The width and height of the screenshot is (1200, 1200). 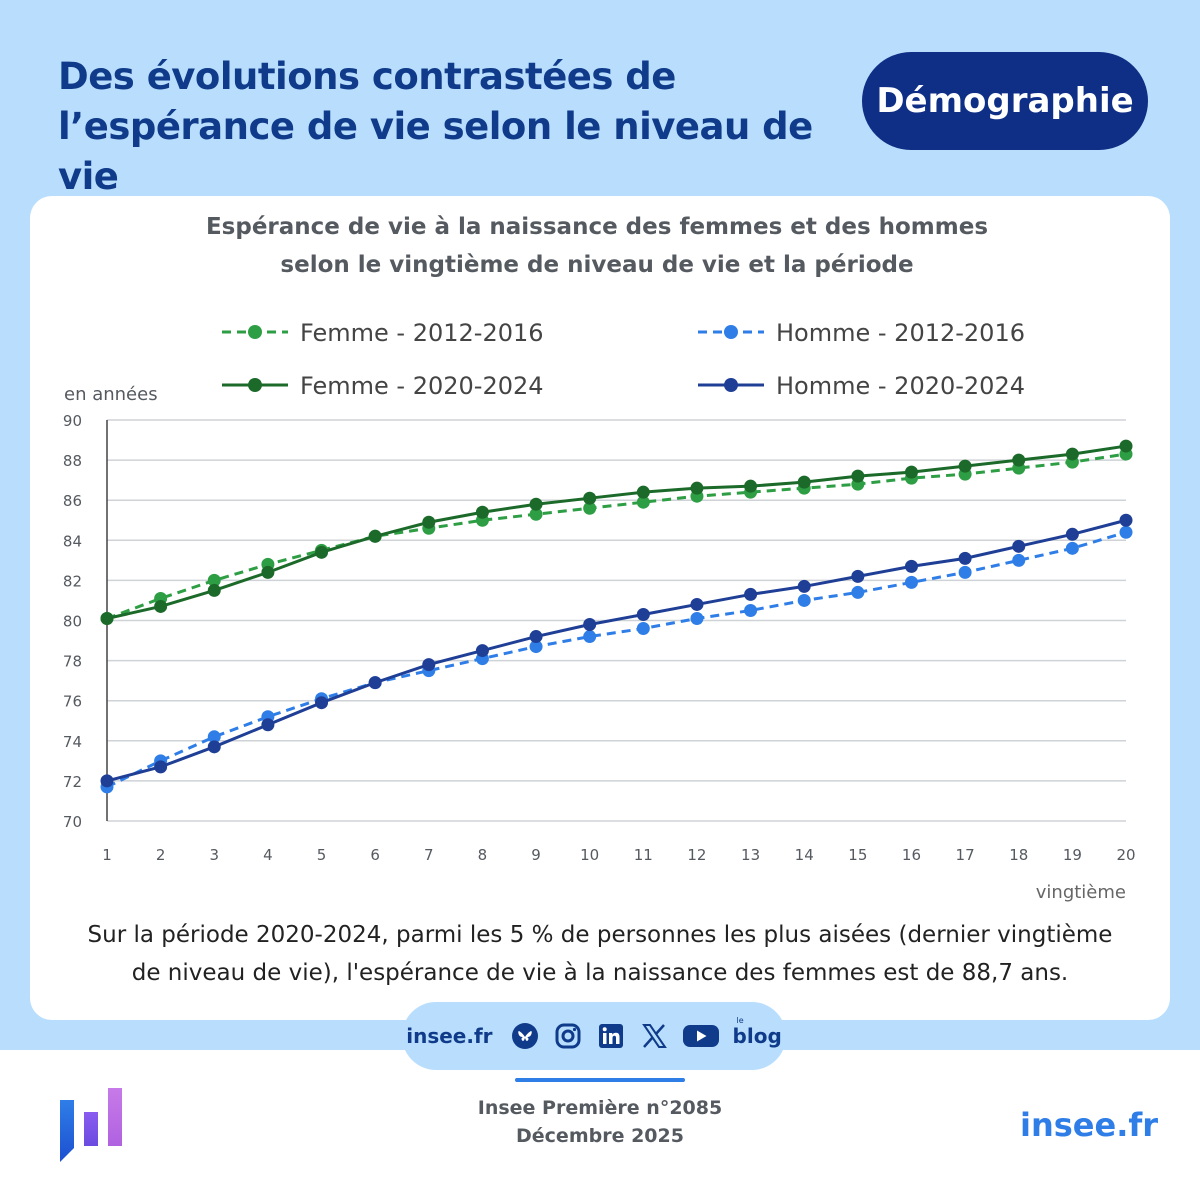 I want to click on legend-label: Homme - 2020-2024, so click(x=900, y=386).